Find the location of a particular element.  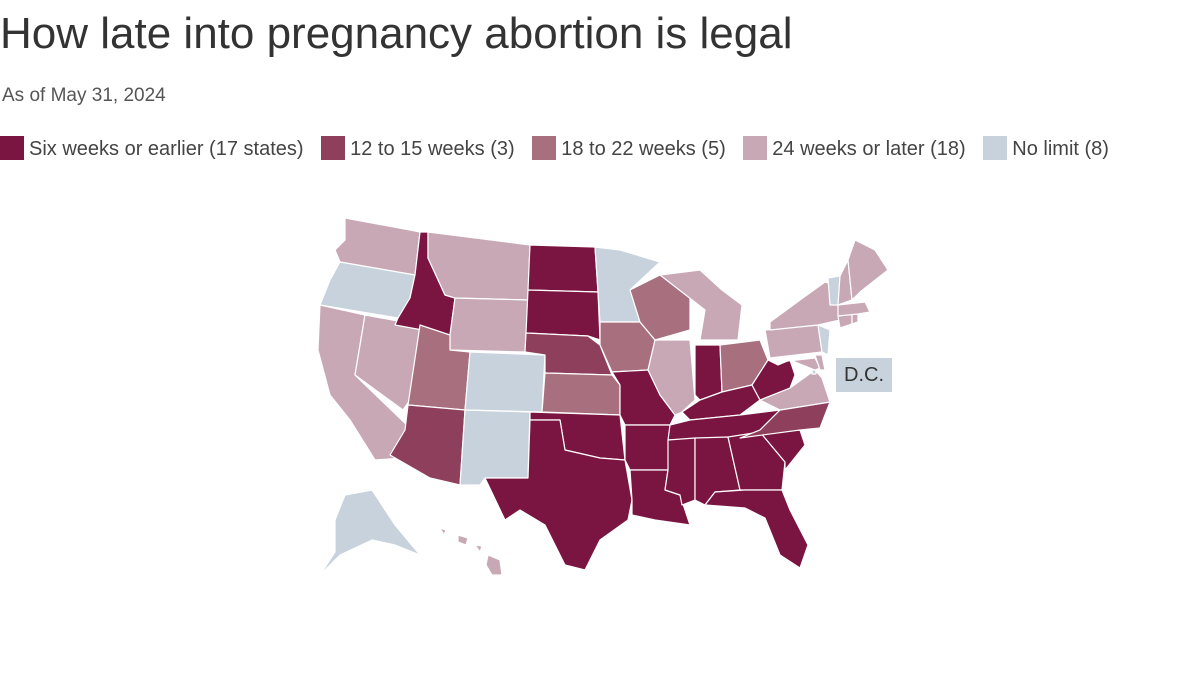

legend-label: 18 to 22 weeks (5) is located at coordinates (643, 149).